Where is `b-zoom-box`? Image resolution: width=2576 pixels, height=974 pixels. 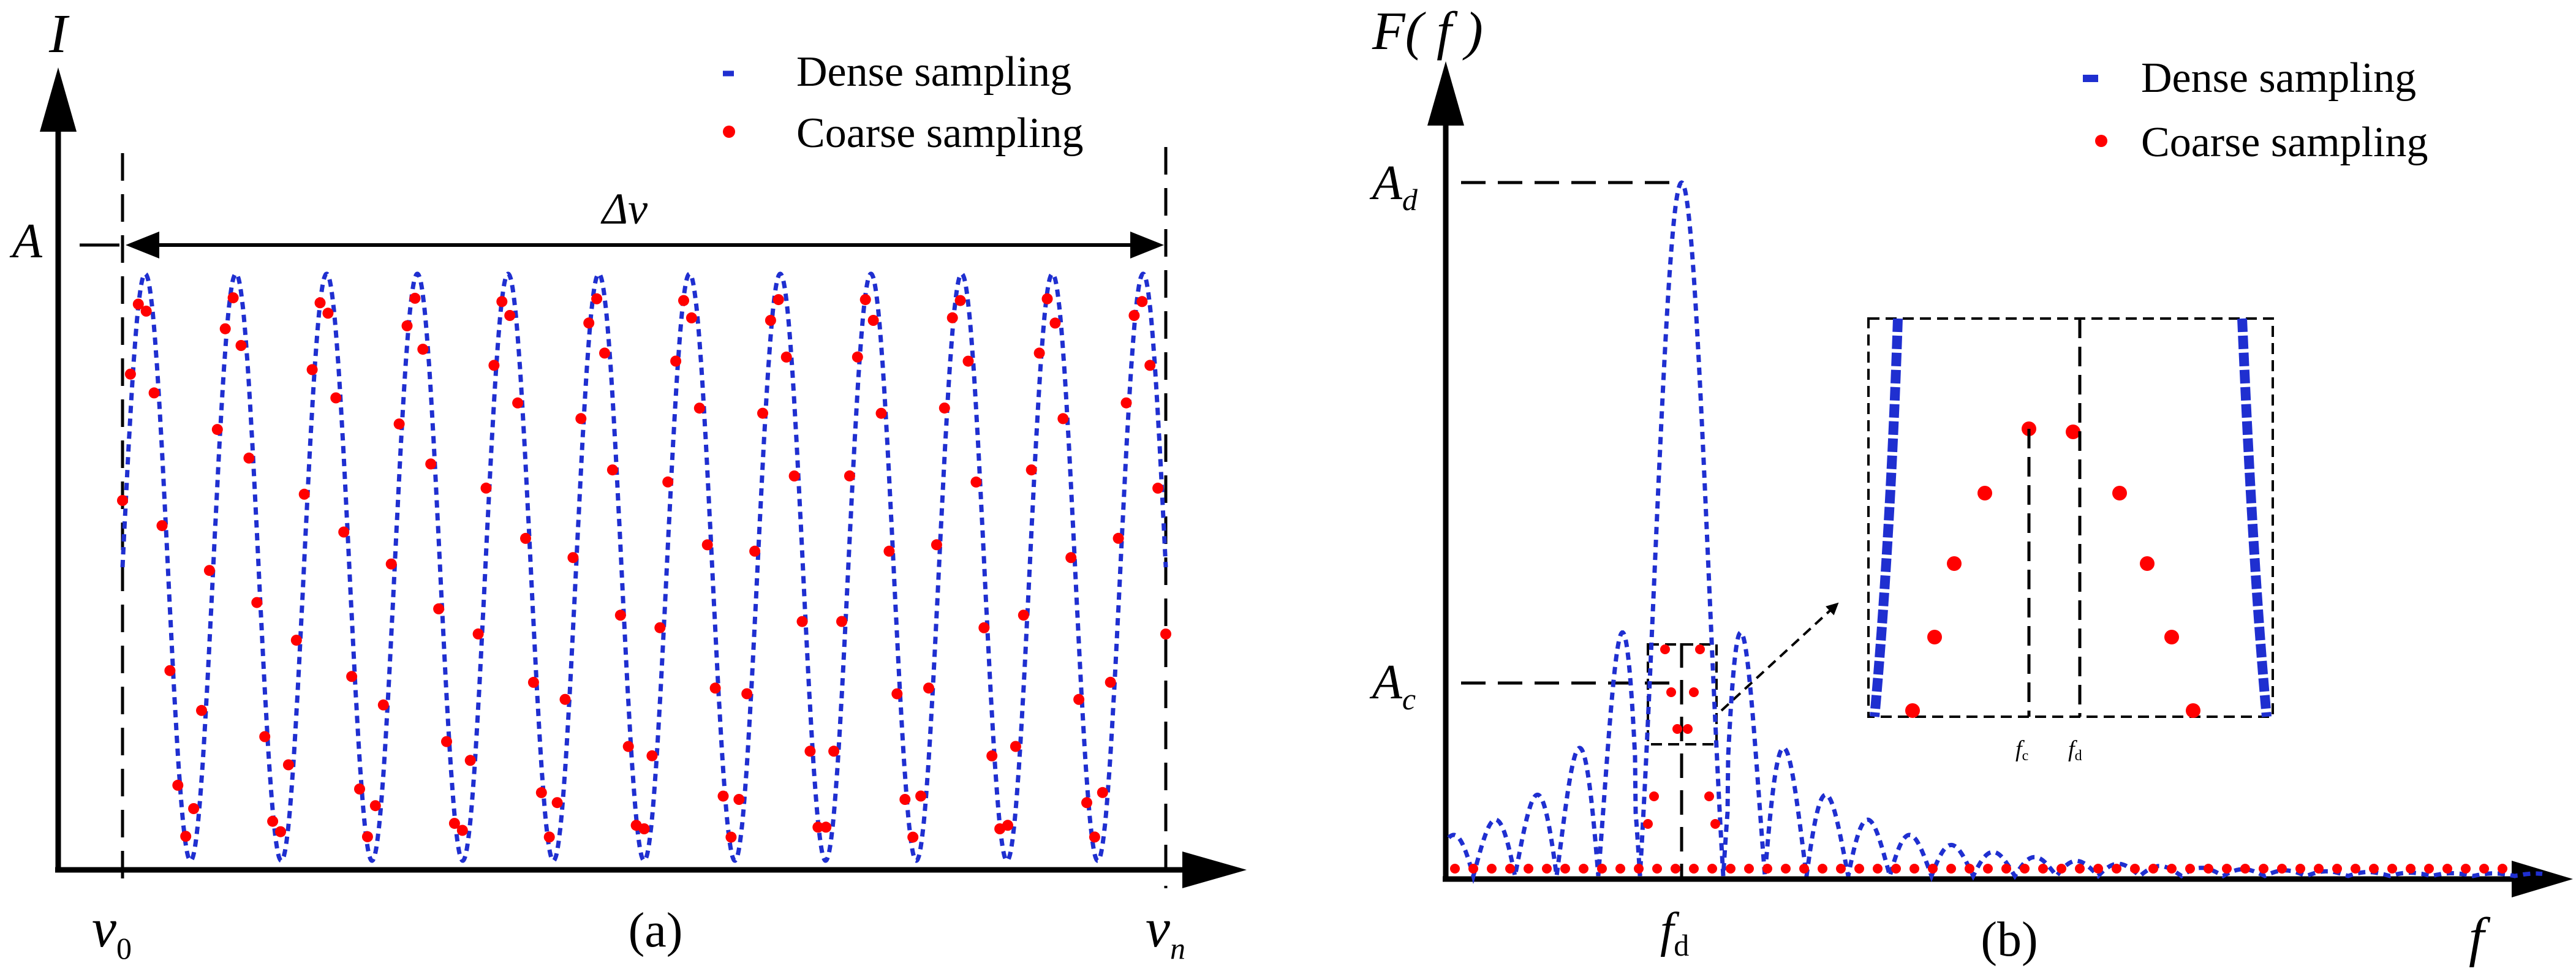
b-zoom-box is located at coordinates (1682, 695).